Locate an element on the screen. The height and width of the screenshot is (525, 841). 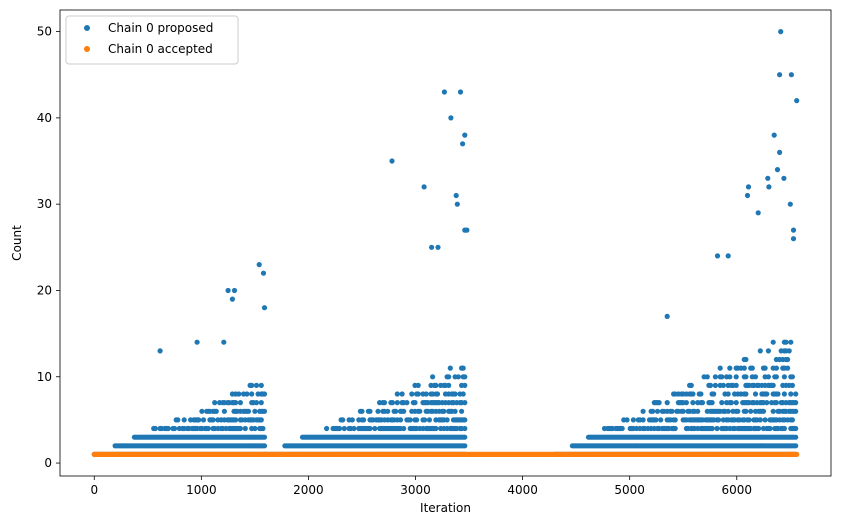
legend: Chain 0 proposed Chain 0 accepted is located at coordinates (152, 40).